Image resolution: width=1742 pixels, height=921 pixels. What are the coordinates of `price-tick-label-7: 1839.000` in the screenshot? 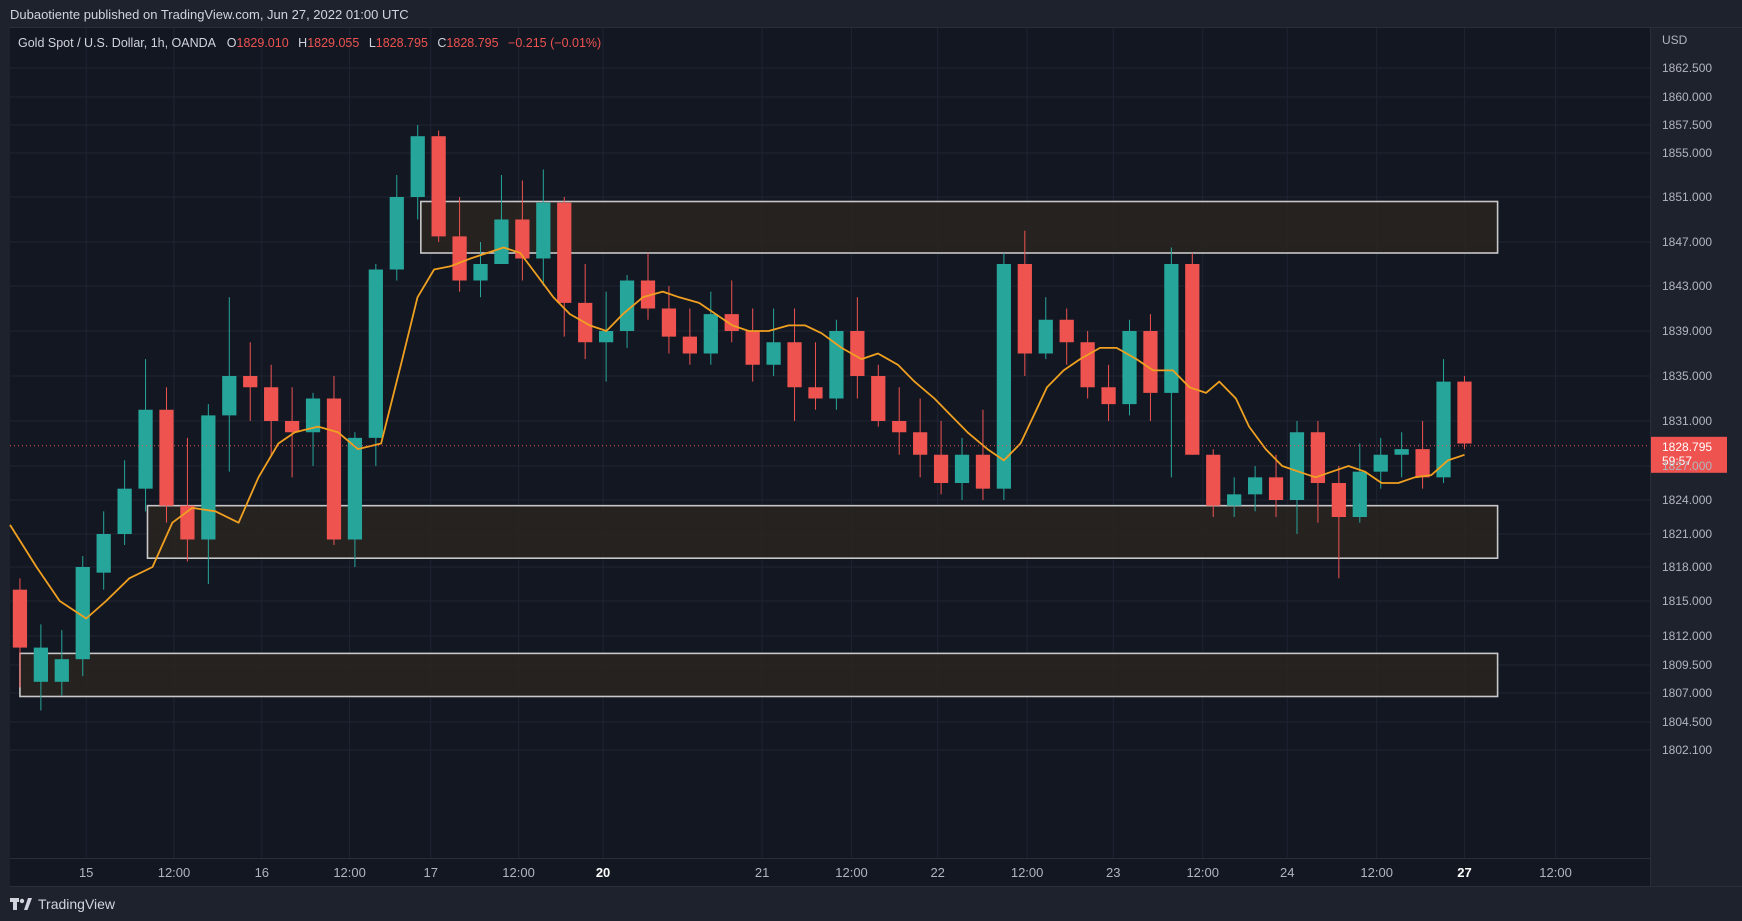 It's located at (1687, 331).